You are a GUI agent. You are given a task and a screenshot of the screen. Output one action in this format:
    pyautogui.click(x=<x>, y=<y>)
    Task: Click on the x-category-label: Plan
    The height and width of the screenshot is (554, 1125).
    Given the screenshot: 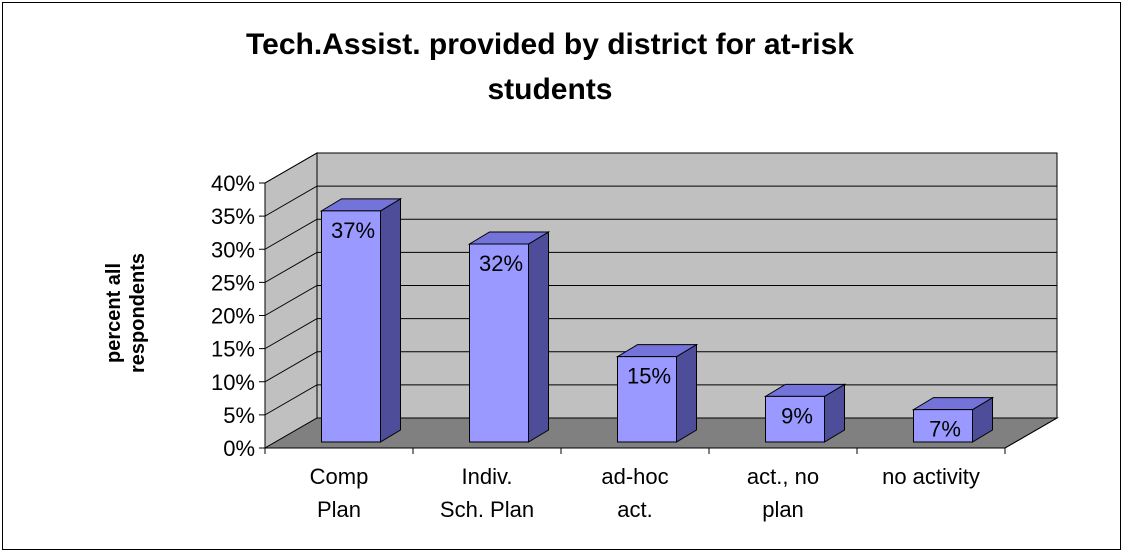 What is the action you would take?
    pyautogui.click(x=339, y=509)
    